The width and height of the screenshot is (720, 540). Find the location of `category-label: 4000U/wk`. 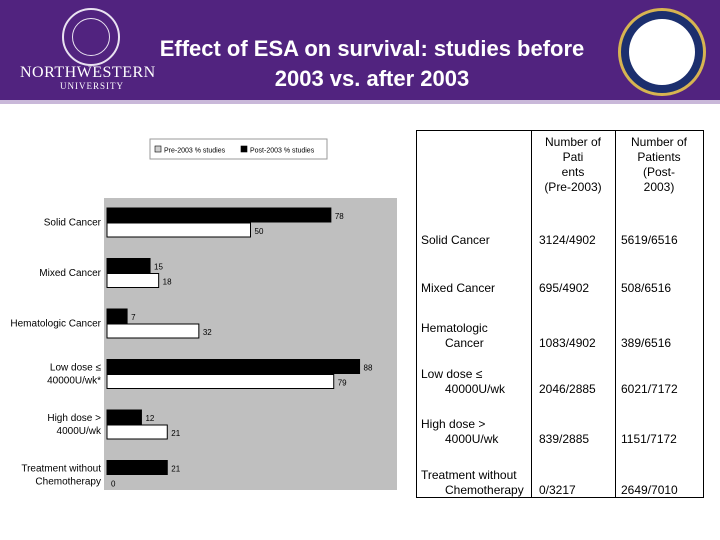

category-label: 4000U/wk is located at coordinates (79, 431).